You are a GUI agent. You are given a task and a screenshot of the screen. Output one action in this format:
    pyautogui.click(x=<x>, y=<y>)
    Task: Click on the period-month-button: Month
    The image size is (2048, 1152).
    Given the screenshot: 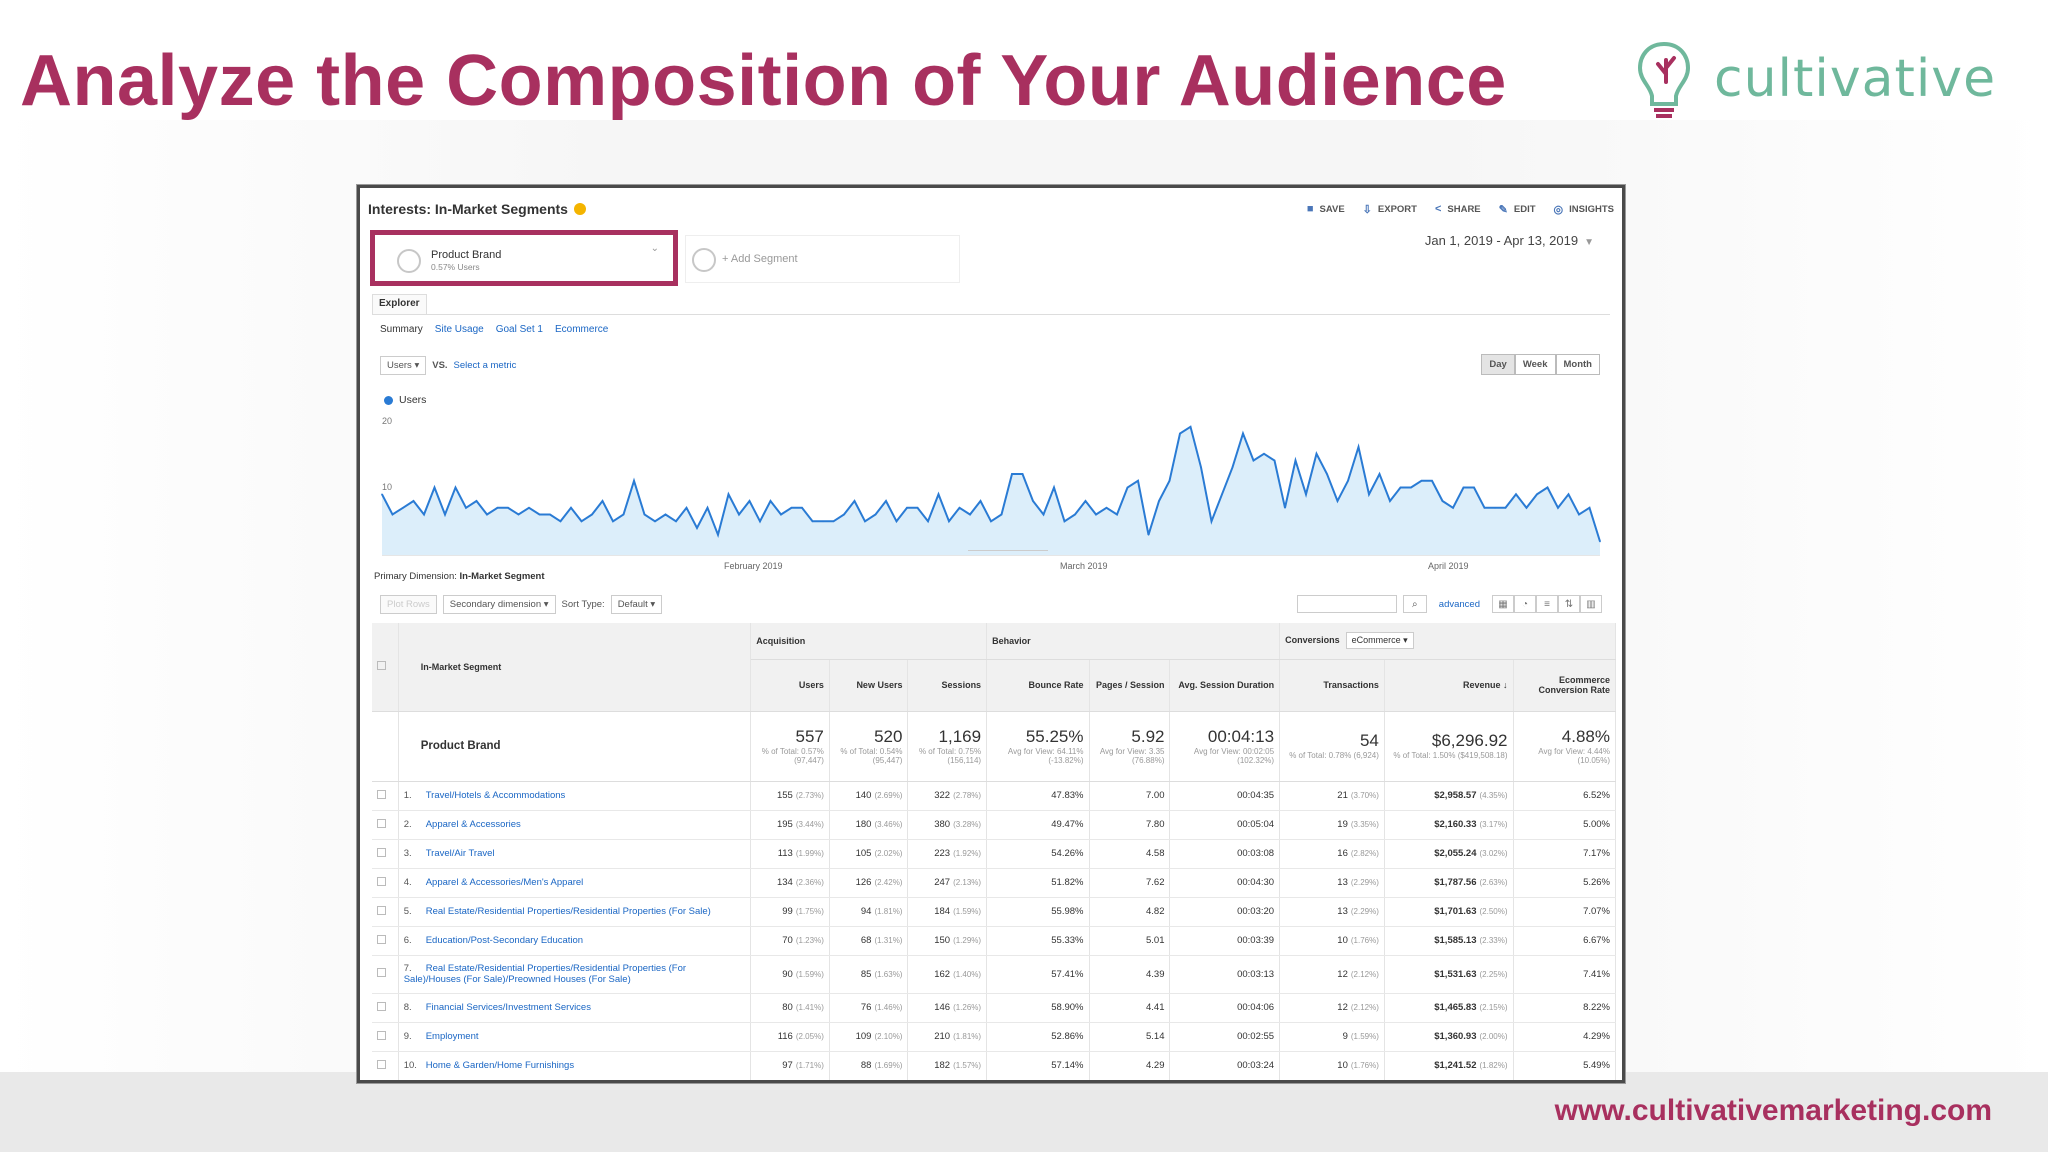 What is the action you would take?
    pyautogui.click(x=1577, y=364)
    